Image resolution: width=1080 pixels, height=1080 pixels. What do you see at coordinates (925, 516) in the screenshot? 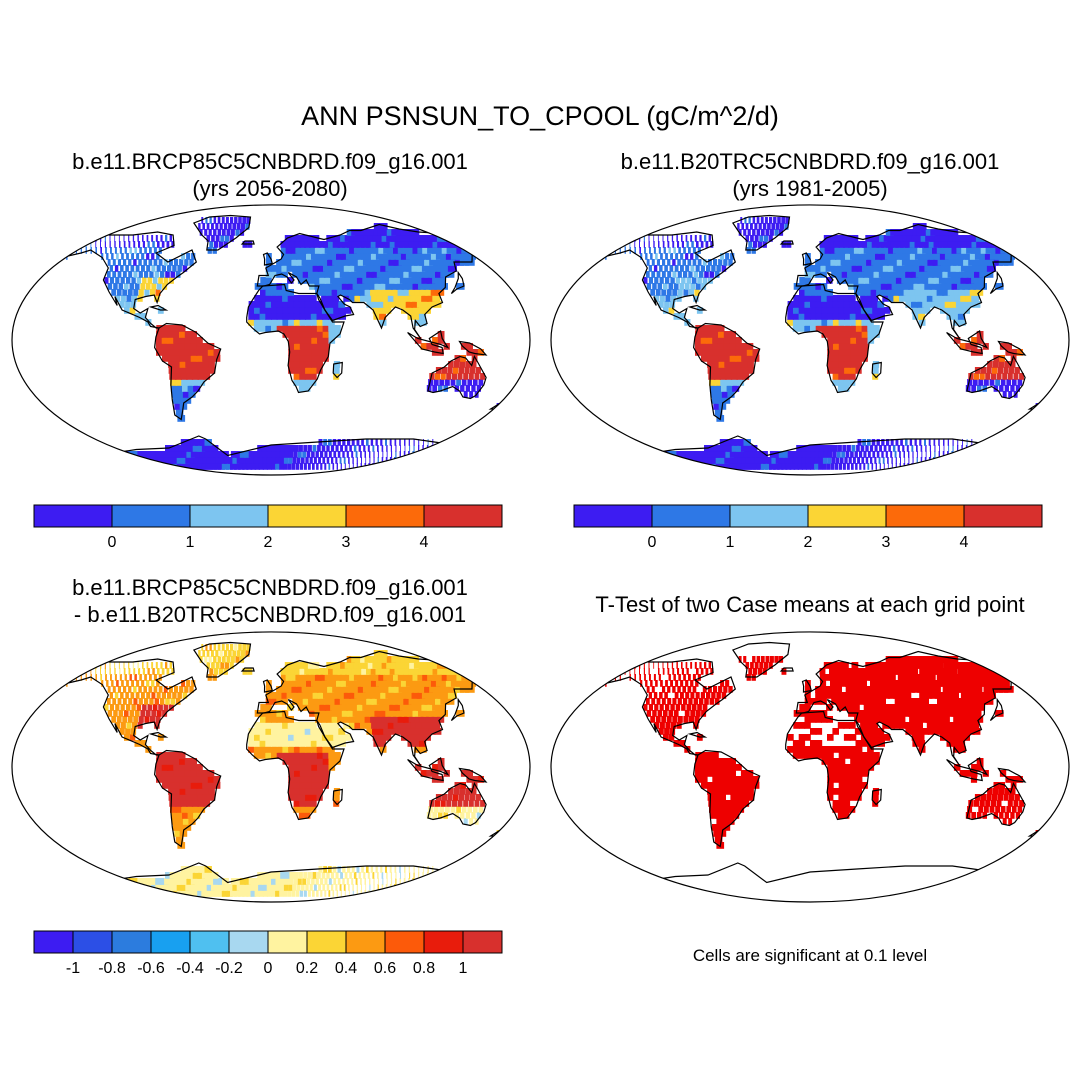
I see `colorbar-swatch` at bounding box center [925, 516].